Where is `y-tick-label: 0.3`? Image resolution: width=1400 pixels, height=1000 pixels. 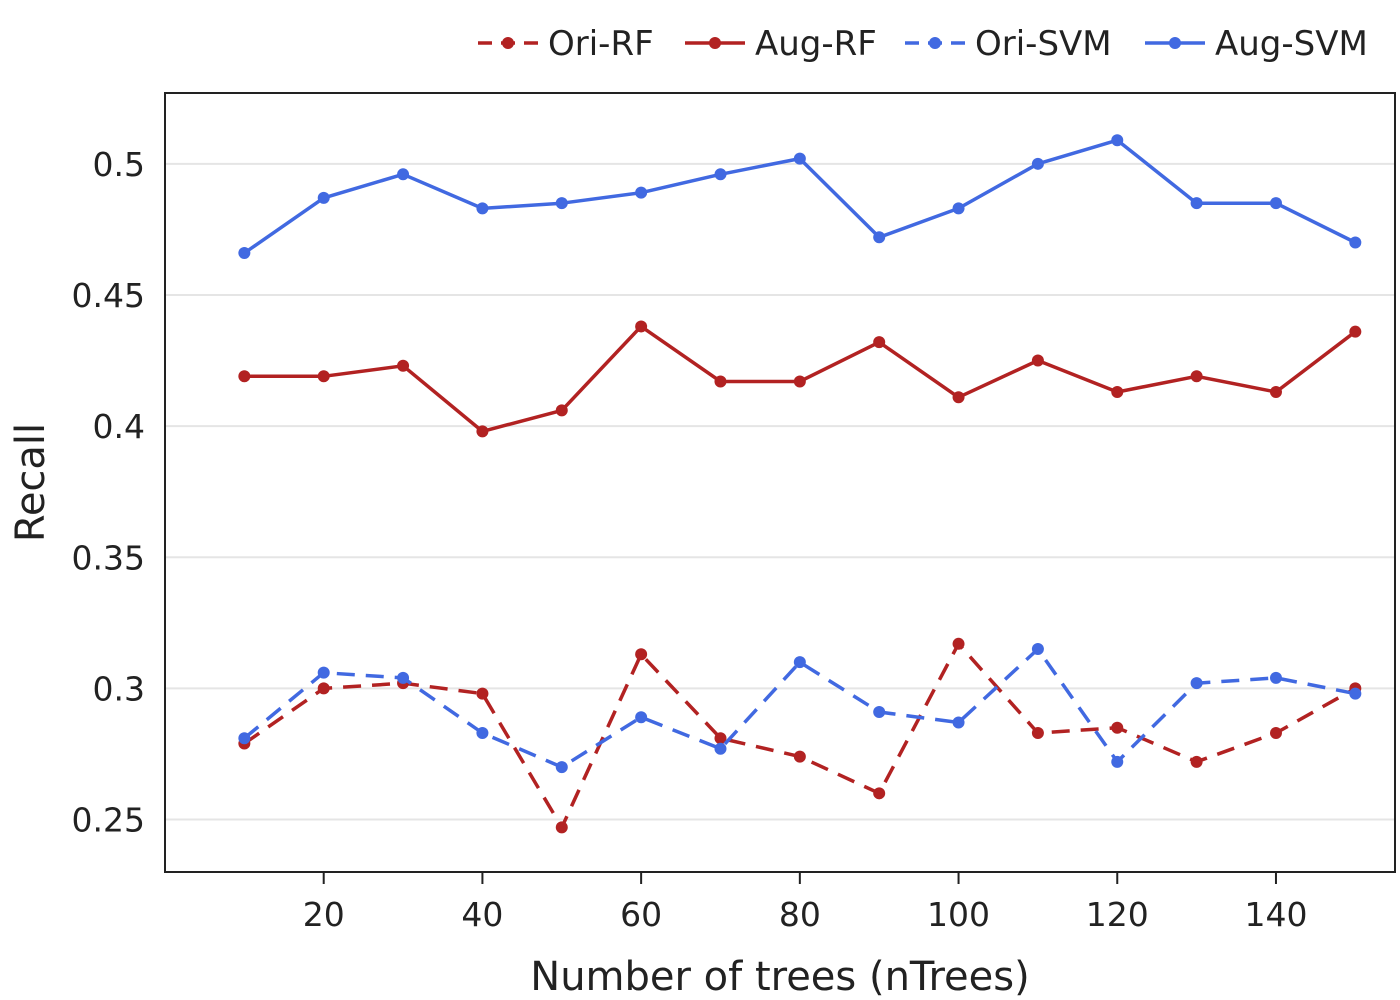 y-tick-label: 0.3 is located at coordinates (119, 688).